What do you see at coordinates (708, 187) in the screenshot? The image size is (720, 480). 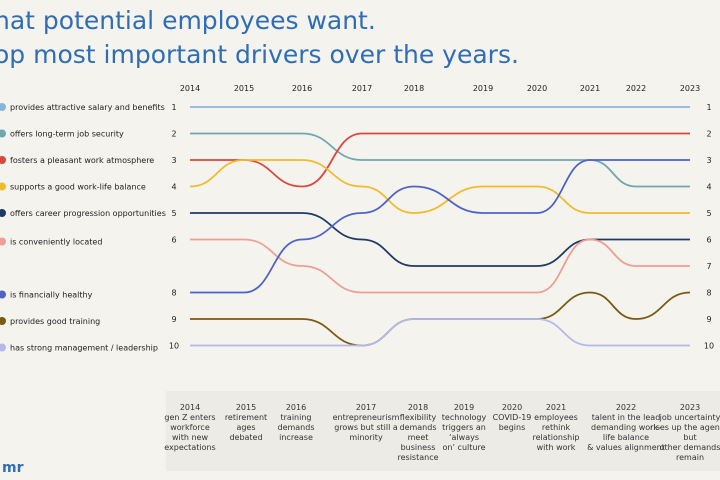 I see `right-rank-label: 4` at bounding box center [708, 187].